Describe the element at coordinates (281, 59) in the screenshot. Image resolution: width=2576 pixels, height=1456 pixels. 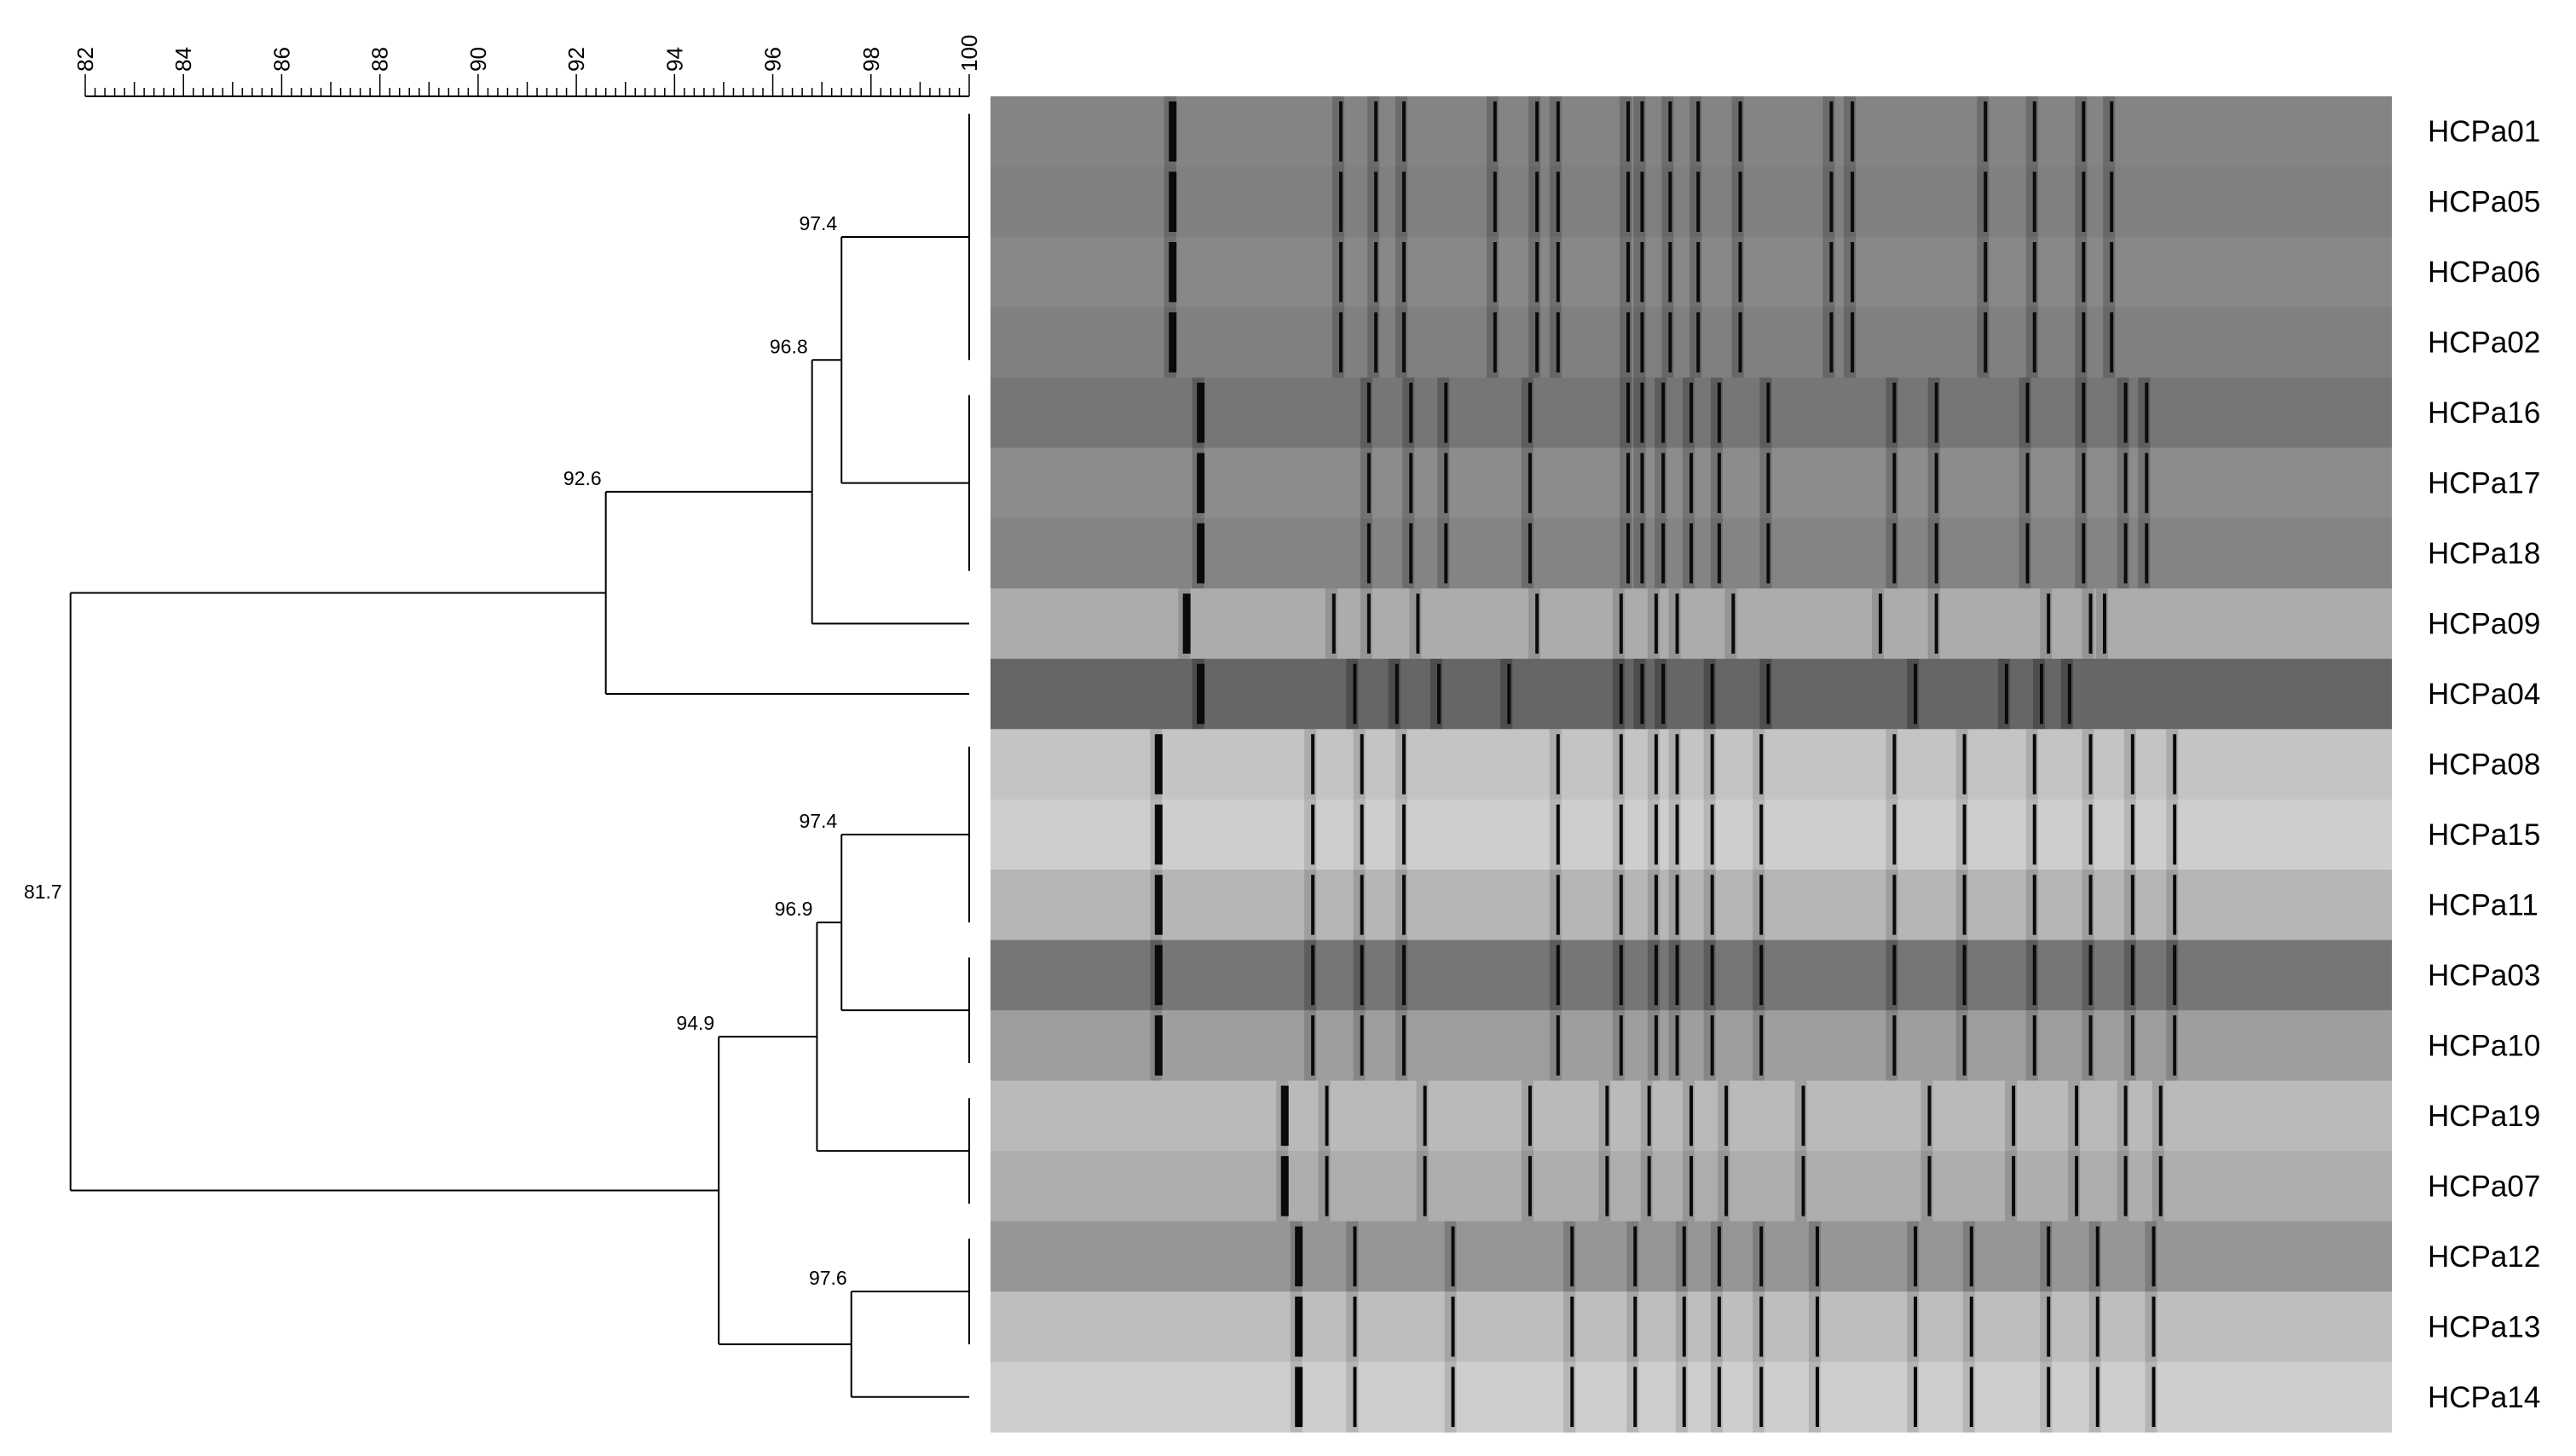
I see `scale-tick-label: 86` at that location.